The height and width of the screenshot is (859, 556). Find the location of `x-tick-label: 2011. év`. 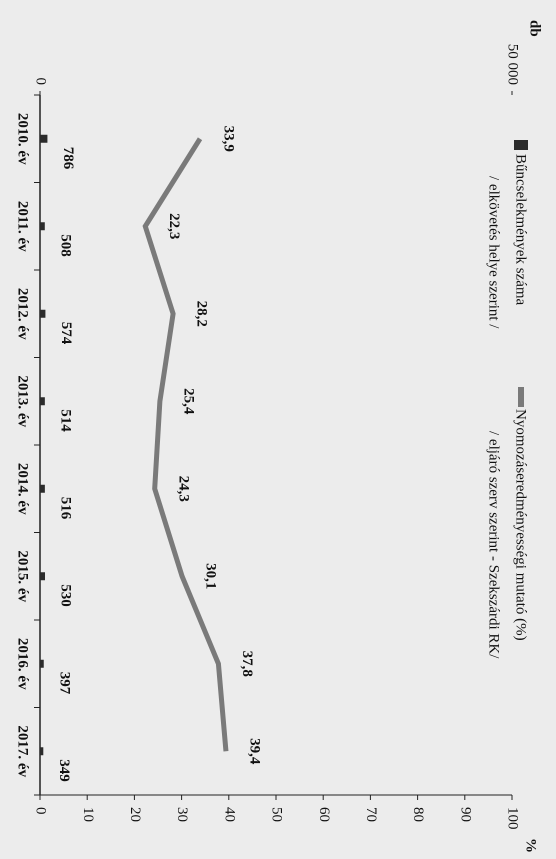

x-tick-label: 2011. év is located at coordinates (23, 226).